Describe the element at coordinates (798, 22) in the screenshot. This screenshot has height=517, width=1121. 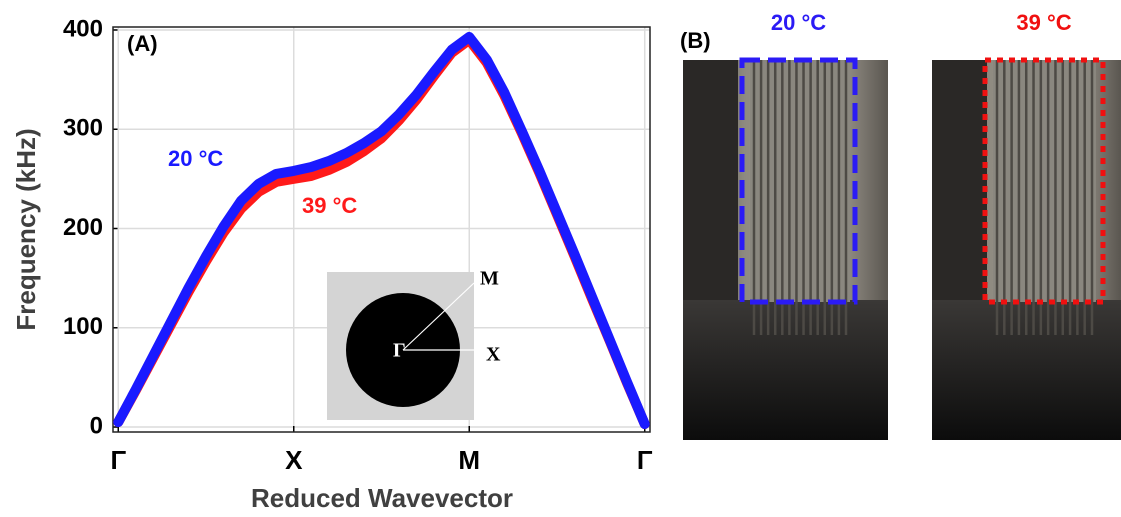
I see `photo-label: 20 °C` at that location.